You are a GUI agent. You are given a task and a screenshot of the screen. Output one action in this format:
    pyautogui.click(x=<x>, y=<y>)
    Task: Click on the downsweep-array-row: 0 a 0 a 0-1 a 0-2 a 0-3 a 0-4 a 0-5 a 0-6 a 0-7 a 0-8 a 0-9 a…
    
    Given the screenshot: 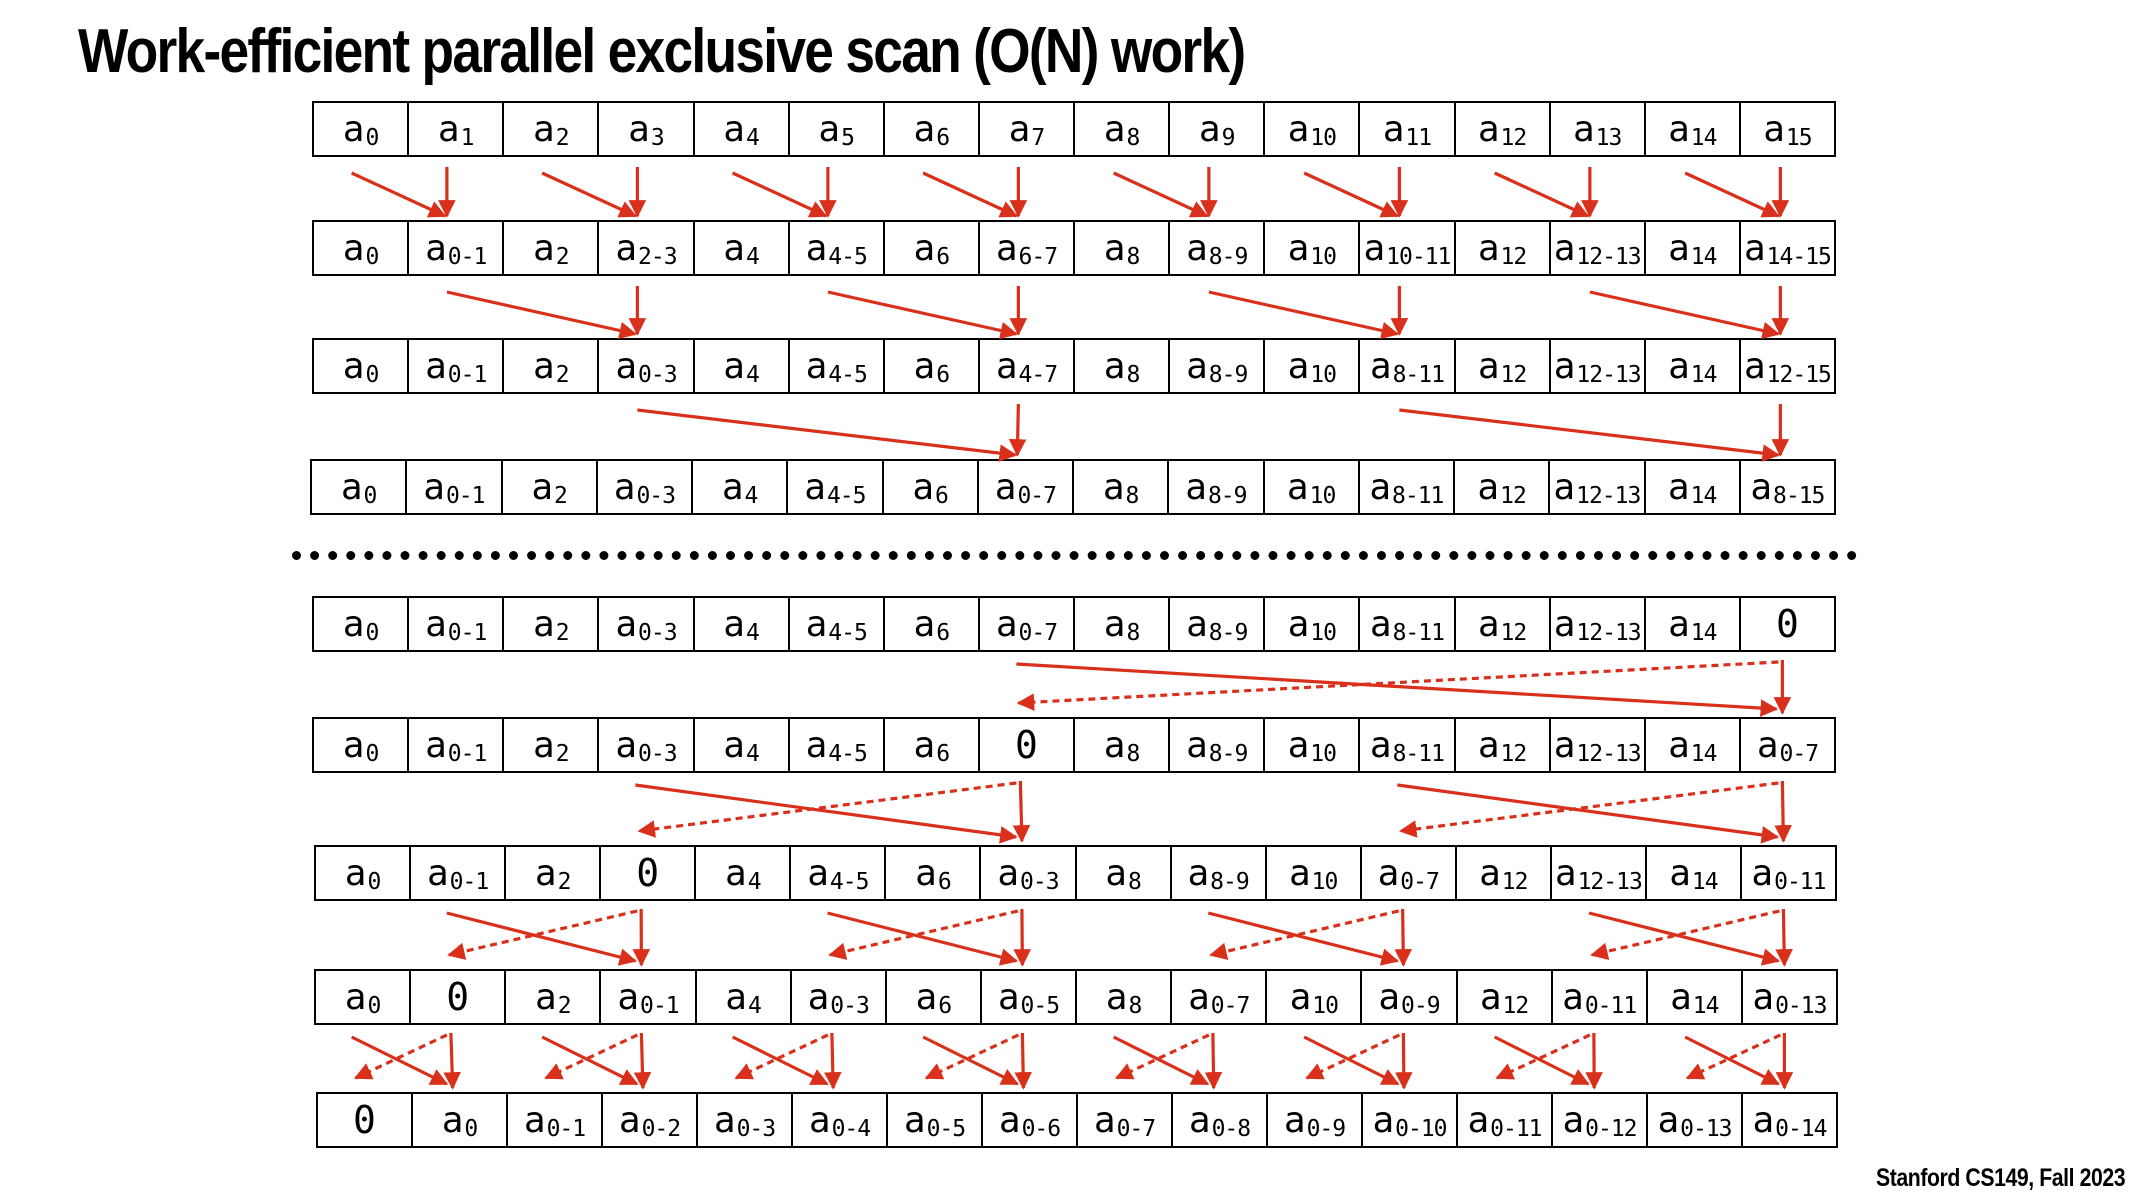 What is the action you would take?
    pyautogui.click(x=1077, y=1120)
    